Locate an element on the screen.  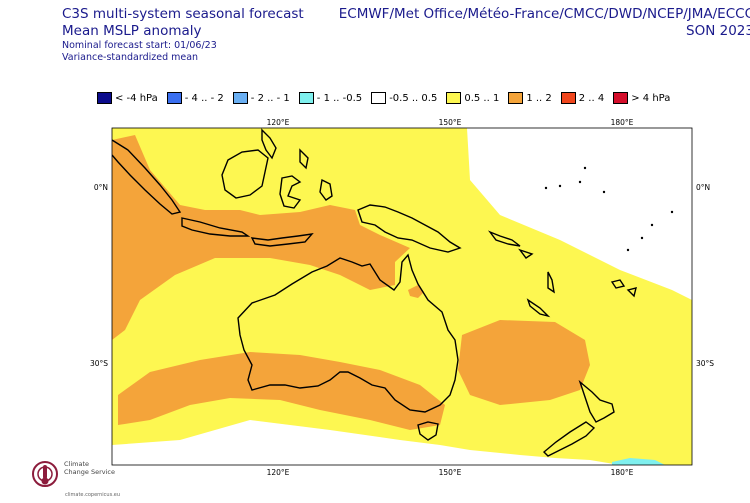
season-text: SON 2023 is located at coordinates (718, 30).